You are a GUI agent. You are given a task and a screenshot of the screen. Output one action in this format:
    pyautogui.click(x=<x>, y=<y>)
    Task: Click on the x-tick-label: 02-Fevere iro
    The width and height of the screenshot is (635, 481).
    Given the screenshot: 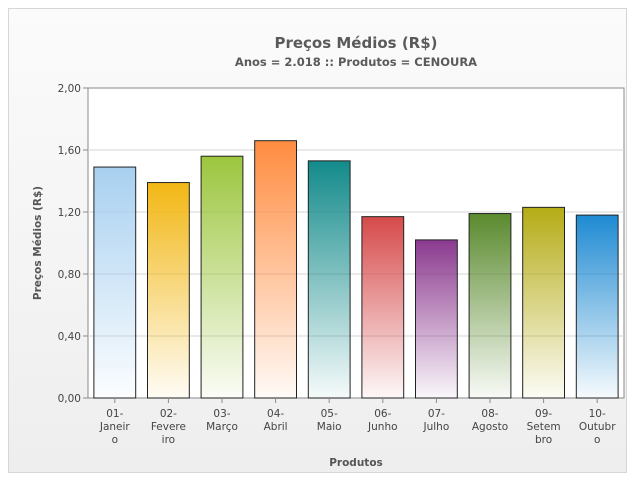 What is the action you would take?
    pyautogui.click(x=168, y=427)
    